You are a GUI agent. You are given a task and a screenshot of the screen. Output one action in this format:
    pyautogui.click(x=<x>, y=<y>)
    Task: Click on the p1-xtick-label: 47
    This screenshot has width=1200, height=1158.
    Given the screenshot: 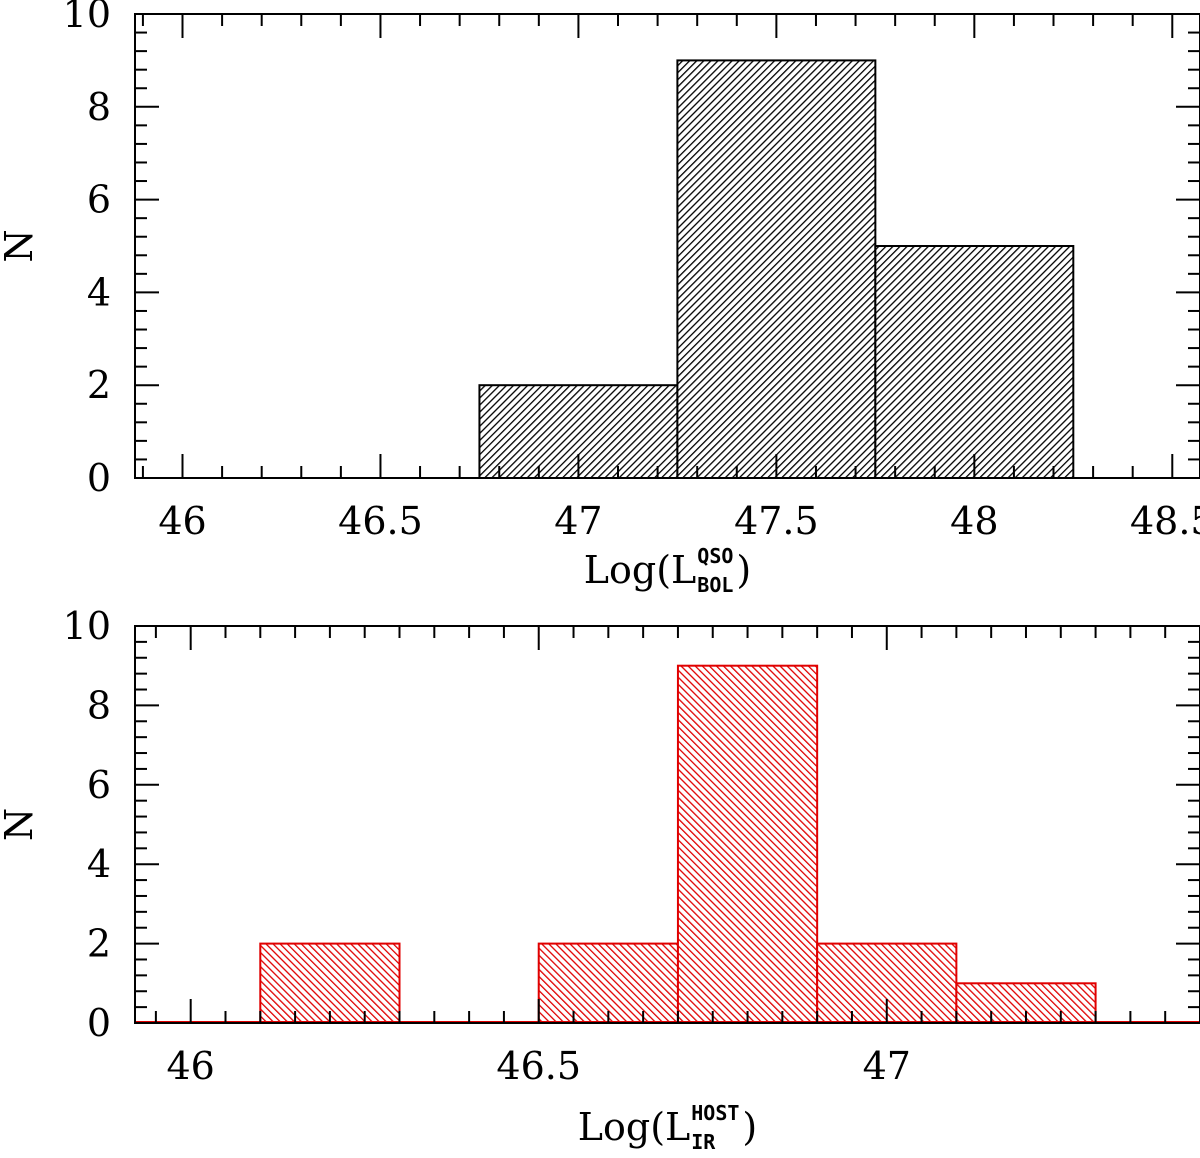 What is the action you would take?
    pyautogui.click(x=887, y=1066)
    